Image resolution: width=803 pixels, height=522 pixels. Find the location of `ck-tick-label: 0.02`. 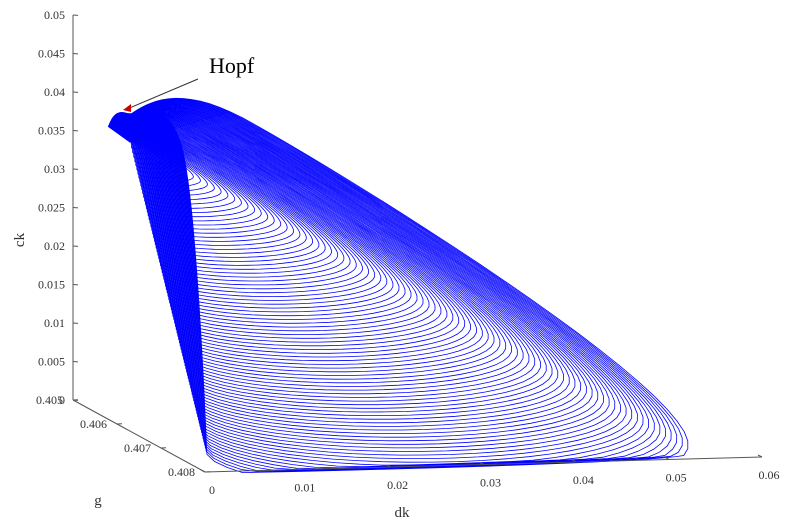

ck-tick-label: 0.02 is located at coordinates (54, 246).